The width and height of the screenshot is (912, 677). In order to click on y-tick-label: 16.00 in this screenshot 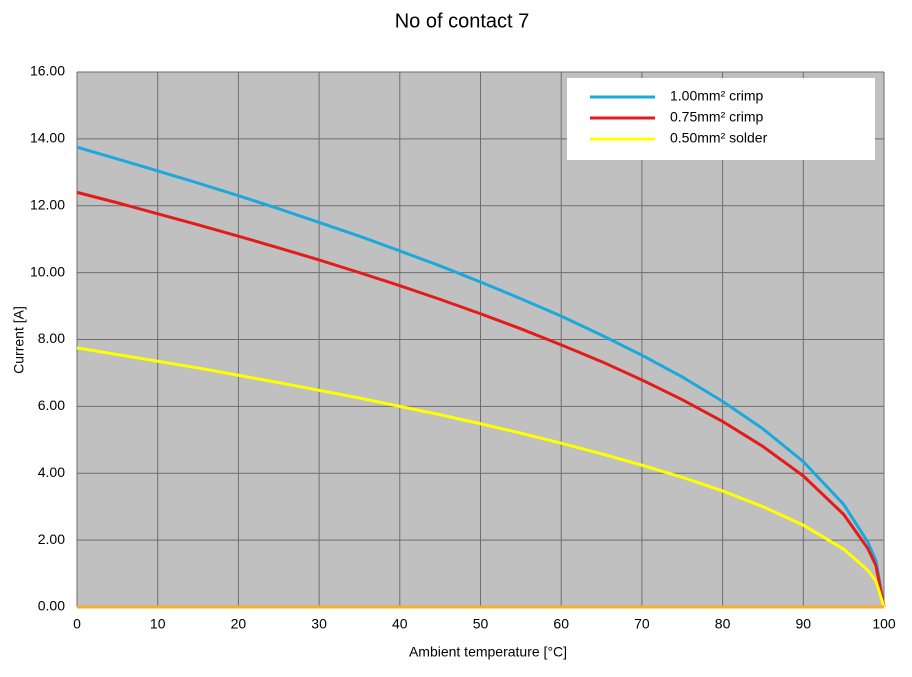, I will do `click(47, 71)`.